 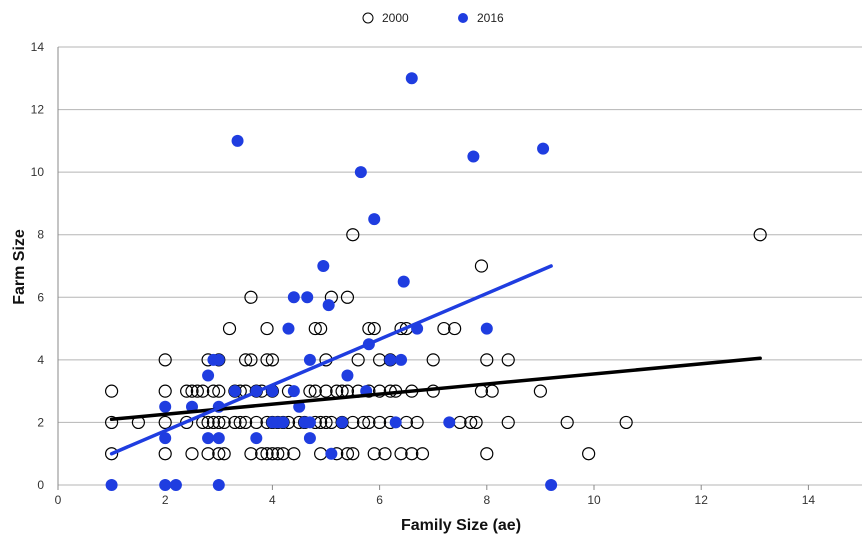 I want to click on y-tick-label: 6, so click(x=40, y=297).